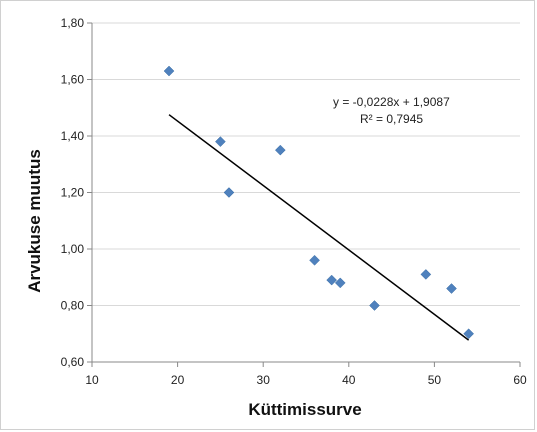  I want to click on x-tick-label: 30, so click(264, 380).